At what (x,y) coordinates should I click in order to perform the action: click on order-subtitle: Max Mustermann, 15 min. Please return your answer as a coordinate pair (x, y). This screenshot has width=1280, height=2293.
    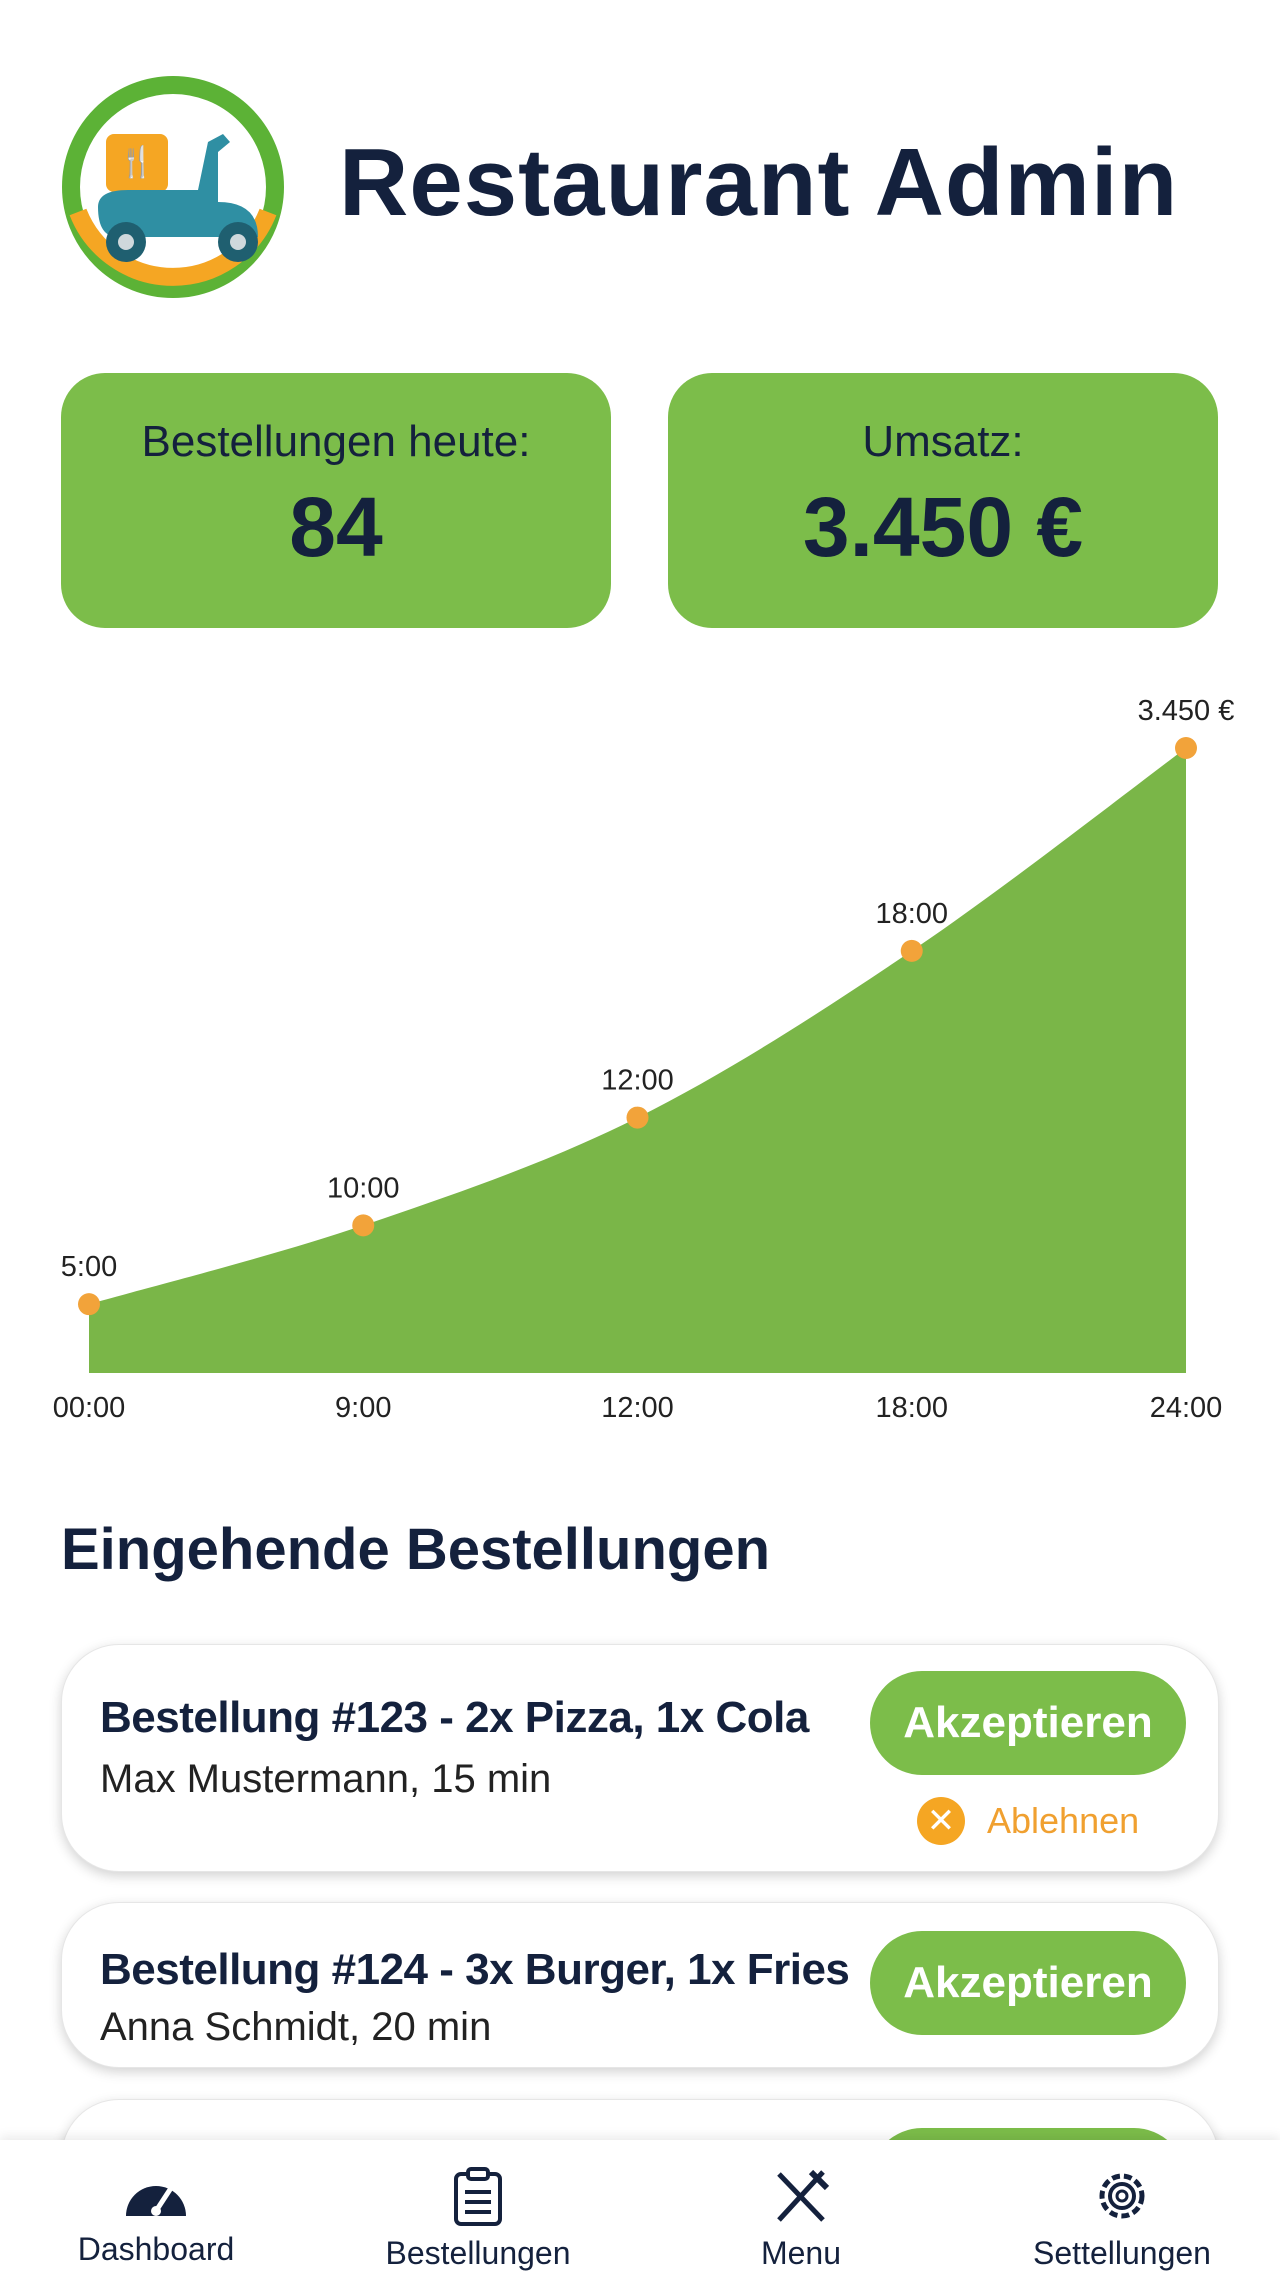
    Looking at the image, I should click on (326, 1779).